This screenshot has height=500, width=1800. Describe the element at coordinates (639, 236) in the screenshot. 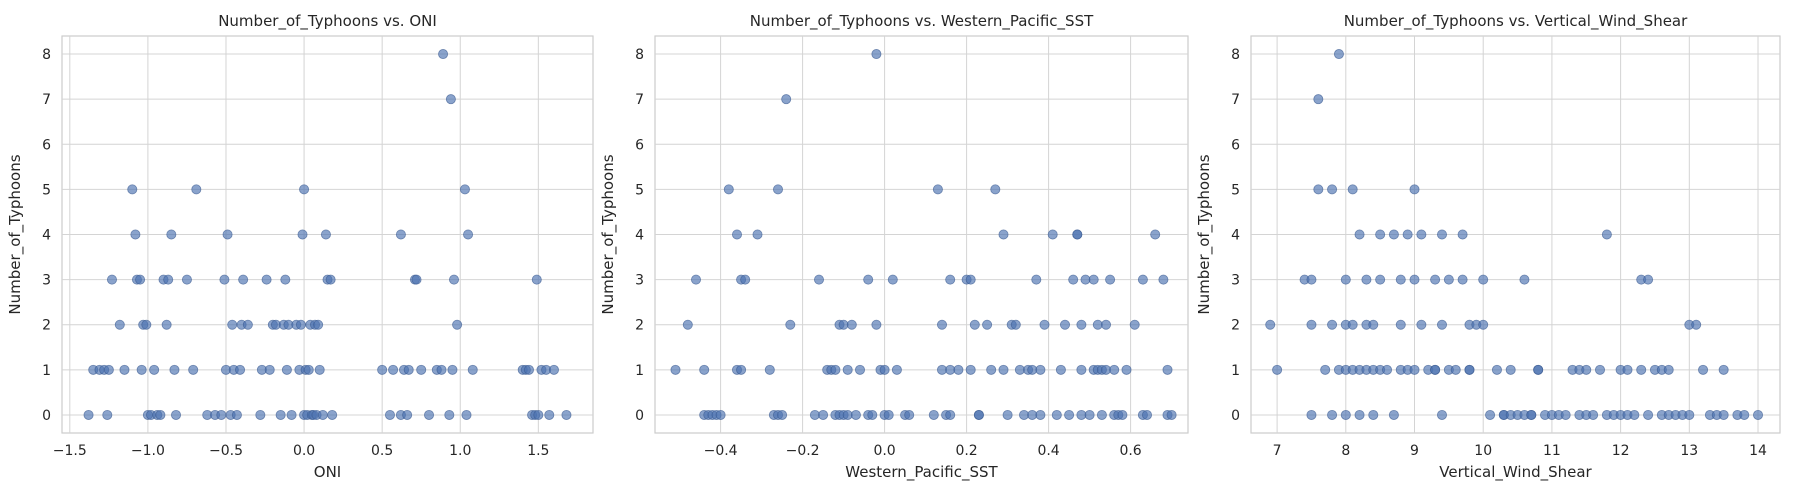

I see `y-tick-label: 4` at that location.